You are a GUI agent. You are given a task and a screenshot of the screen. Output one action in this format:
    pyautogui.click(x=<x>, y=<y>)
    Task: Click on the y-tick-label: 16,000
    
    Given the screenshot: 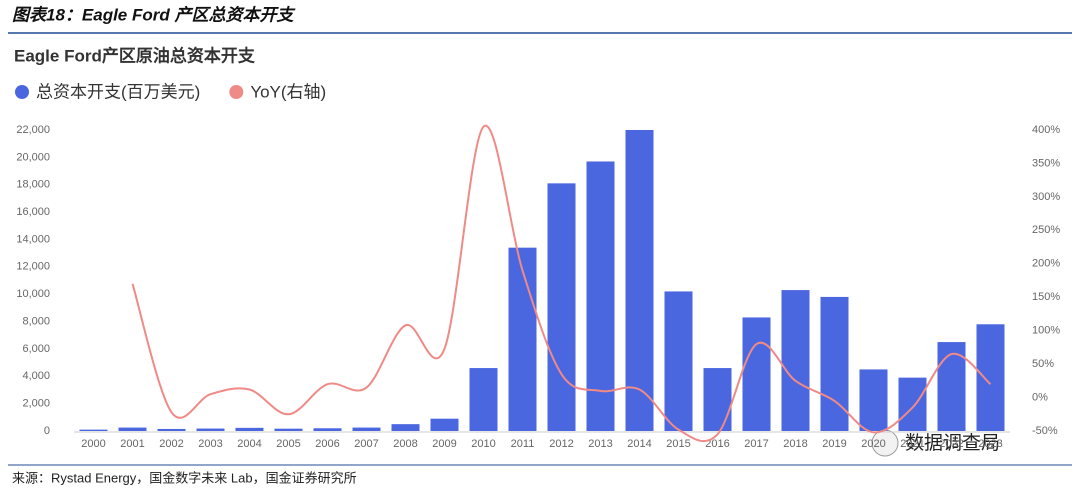 What is the action you would take?
    pyautogui.click(x=33, y=212)
    